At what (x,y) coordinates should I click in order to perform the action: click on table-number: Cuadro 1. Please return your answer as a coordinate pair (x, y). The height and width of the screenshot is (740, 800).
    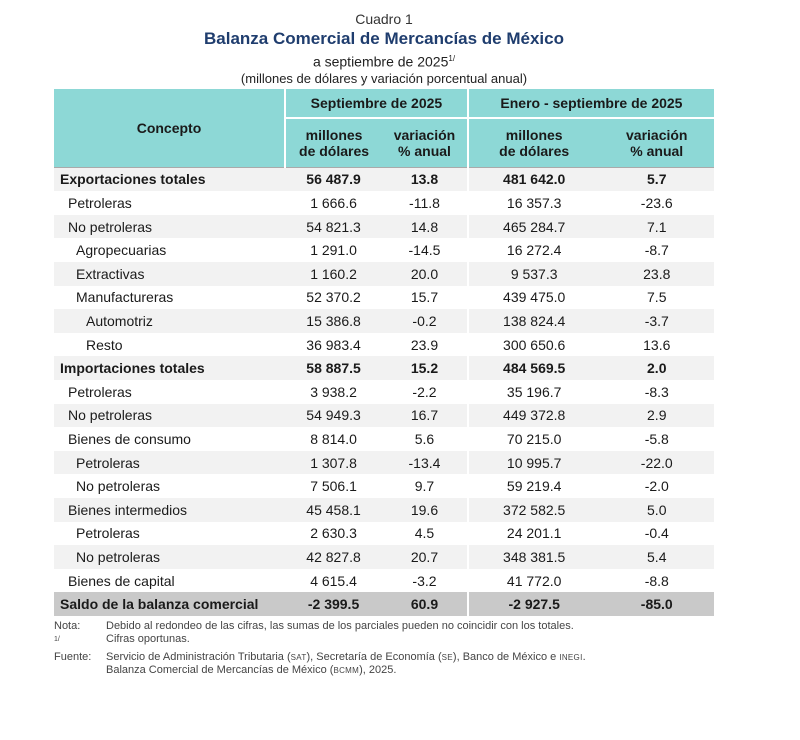
    Looking at the image, I should click on (384, 19).